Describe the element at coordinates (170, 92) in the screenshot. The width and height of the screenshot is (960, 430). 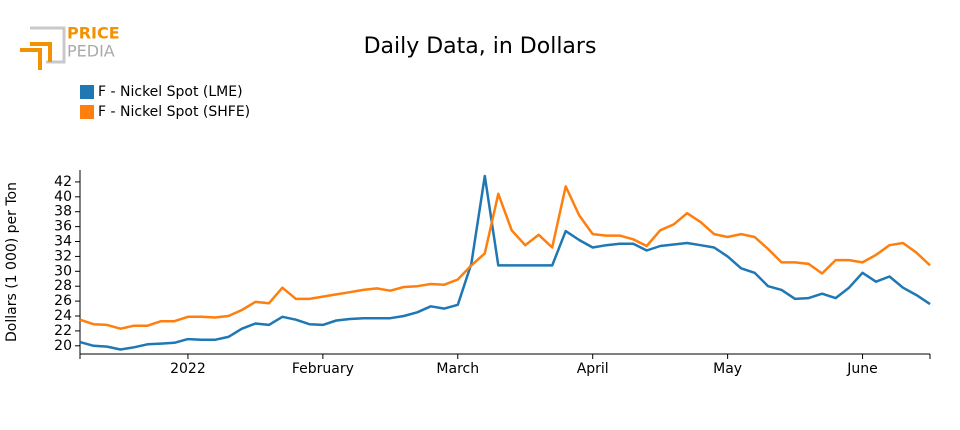
I see `legend-label: F - Nickel Spot (LME)` at that location.